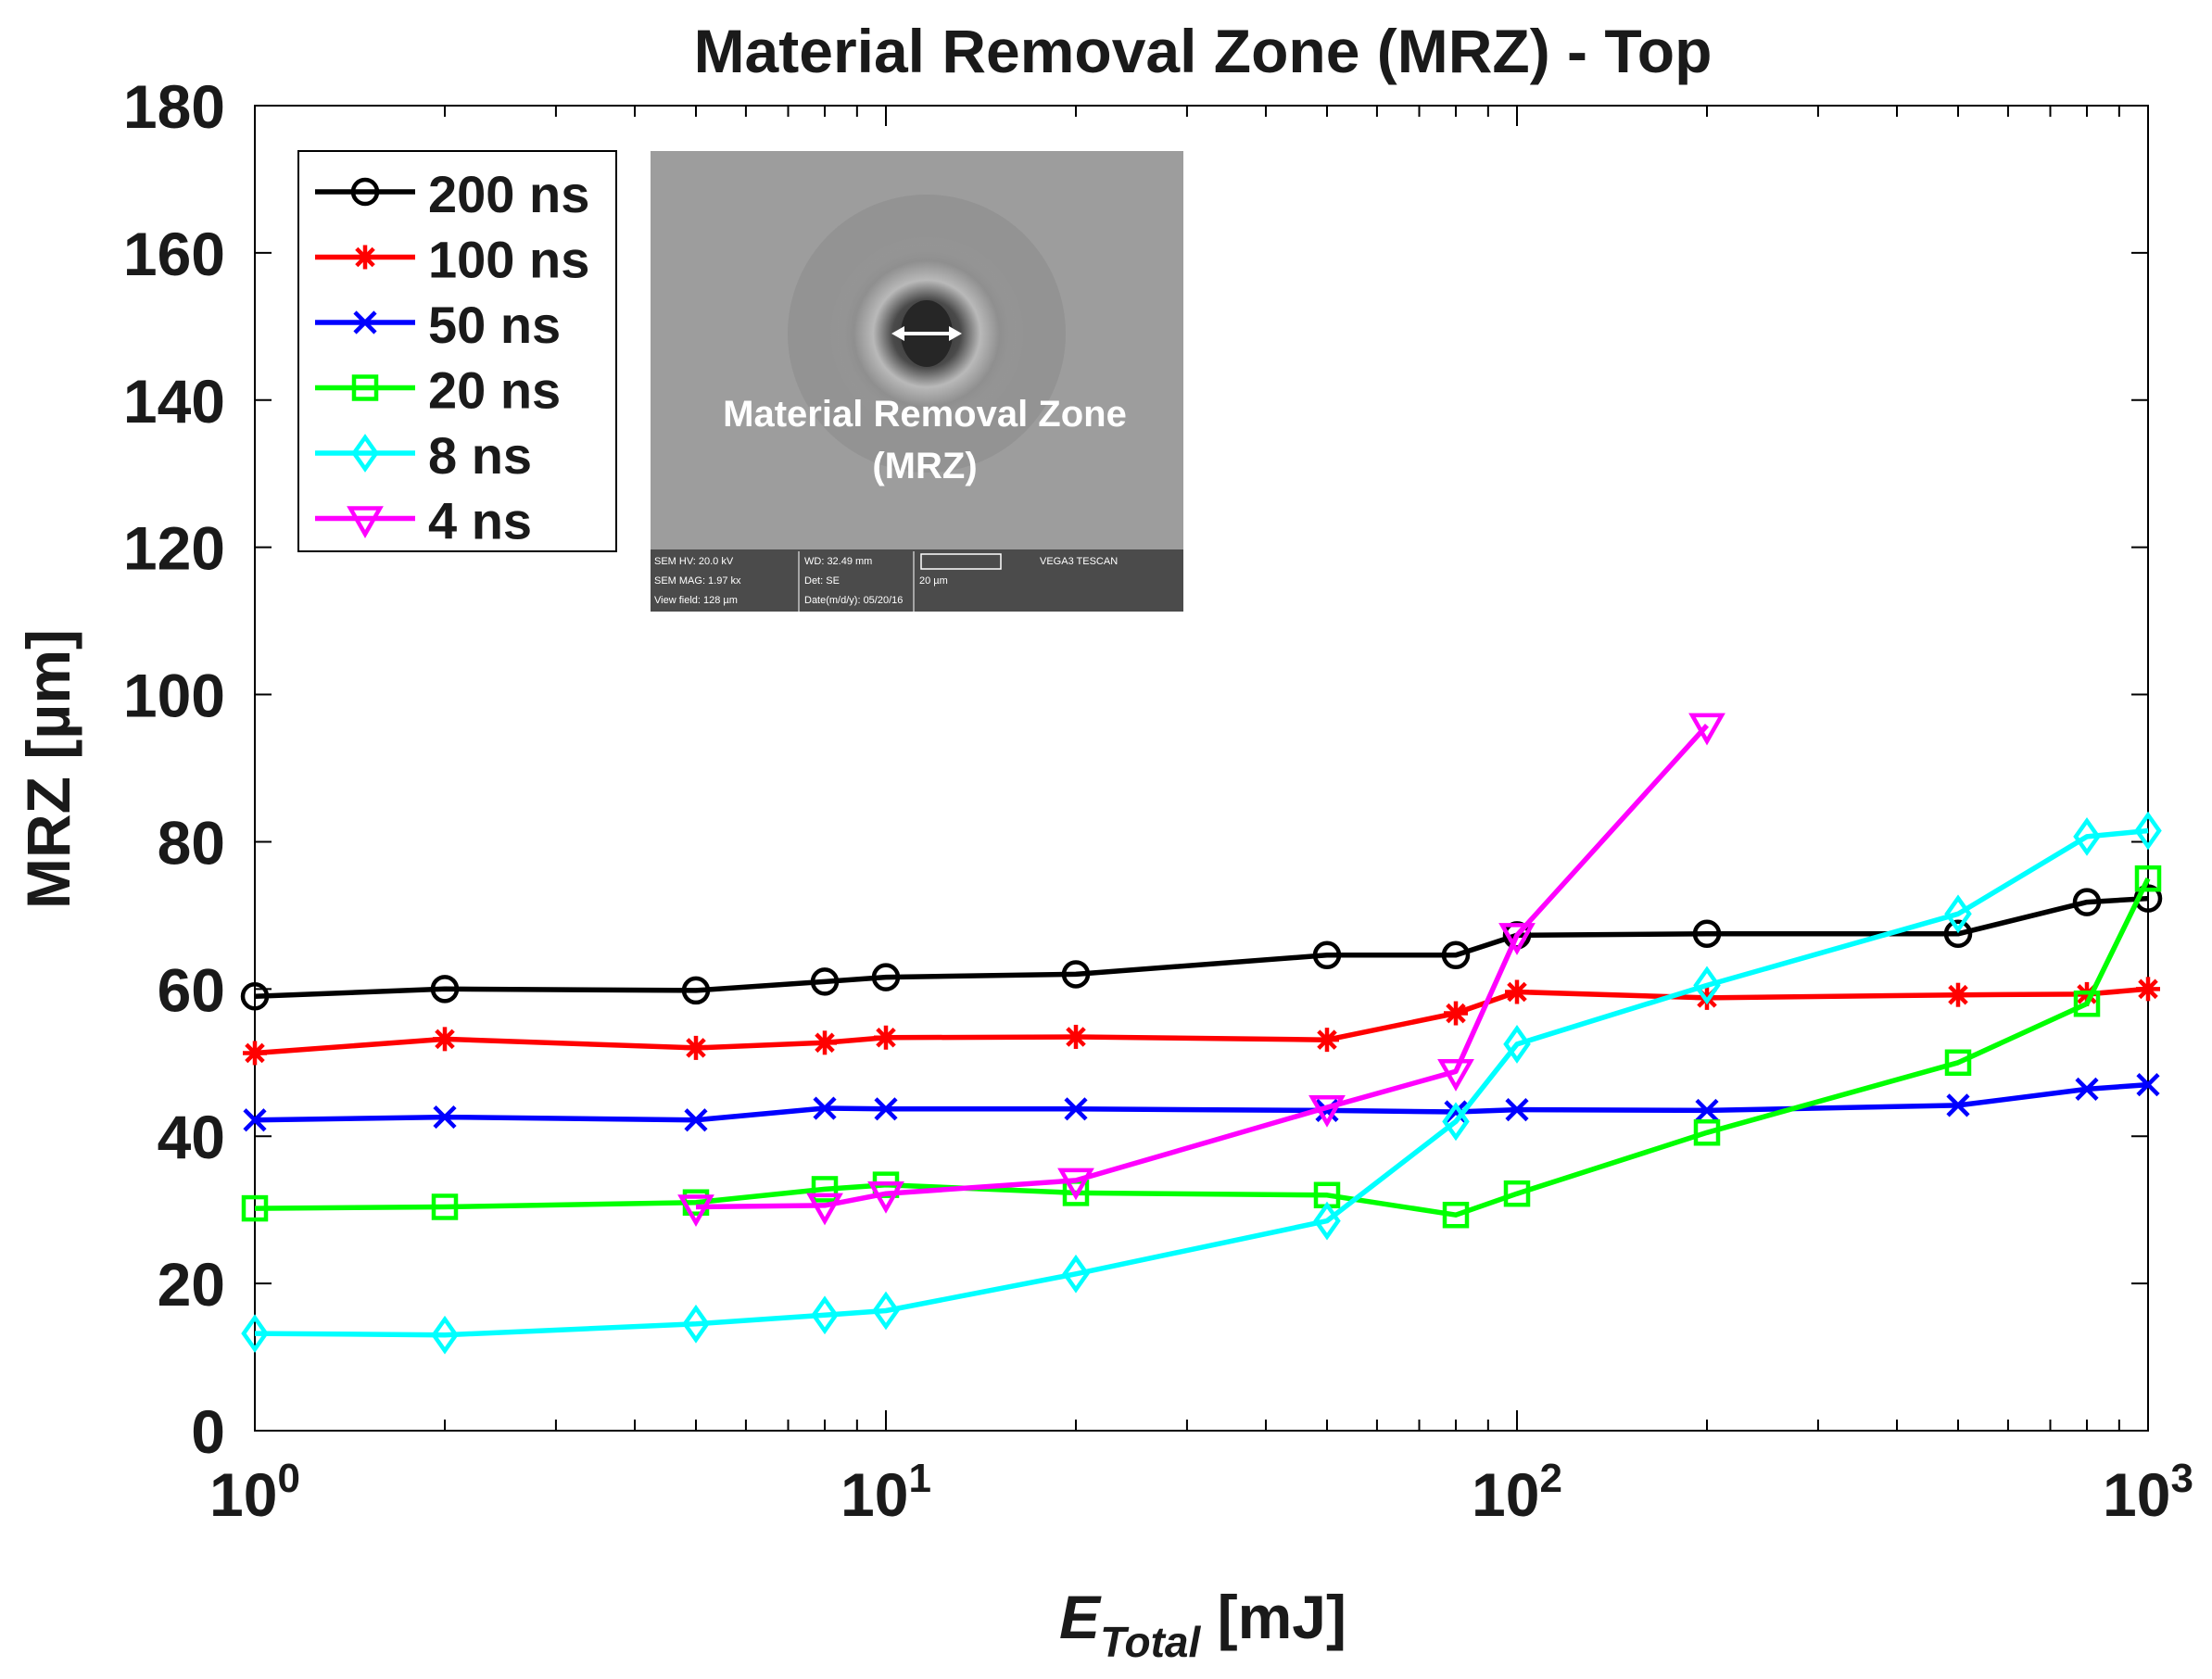  What do you see at coordinates (917, 580) in the screenshot?
I see `sem-info-bar` at bounding box center [917, 580].